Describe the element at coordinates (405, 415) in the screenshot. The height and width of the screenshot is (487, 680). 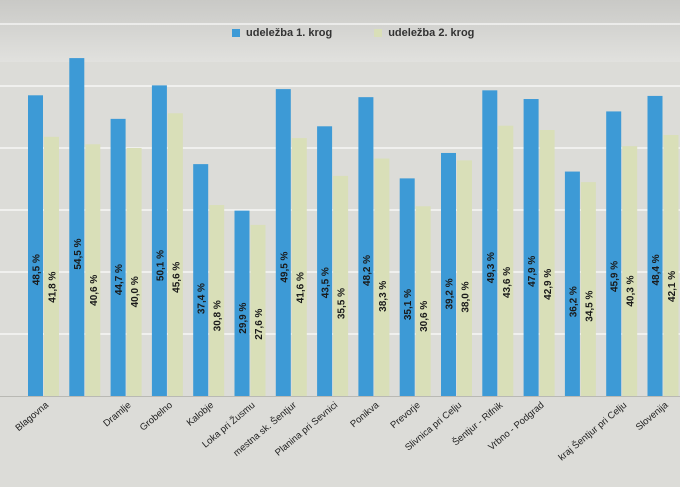
I see `category-label: Prevorje` at that location.